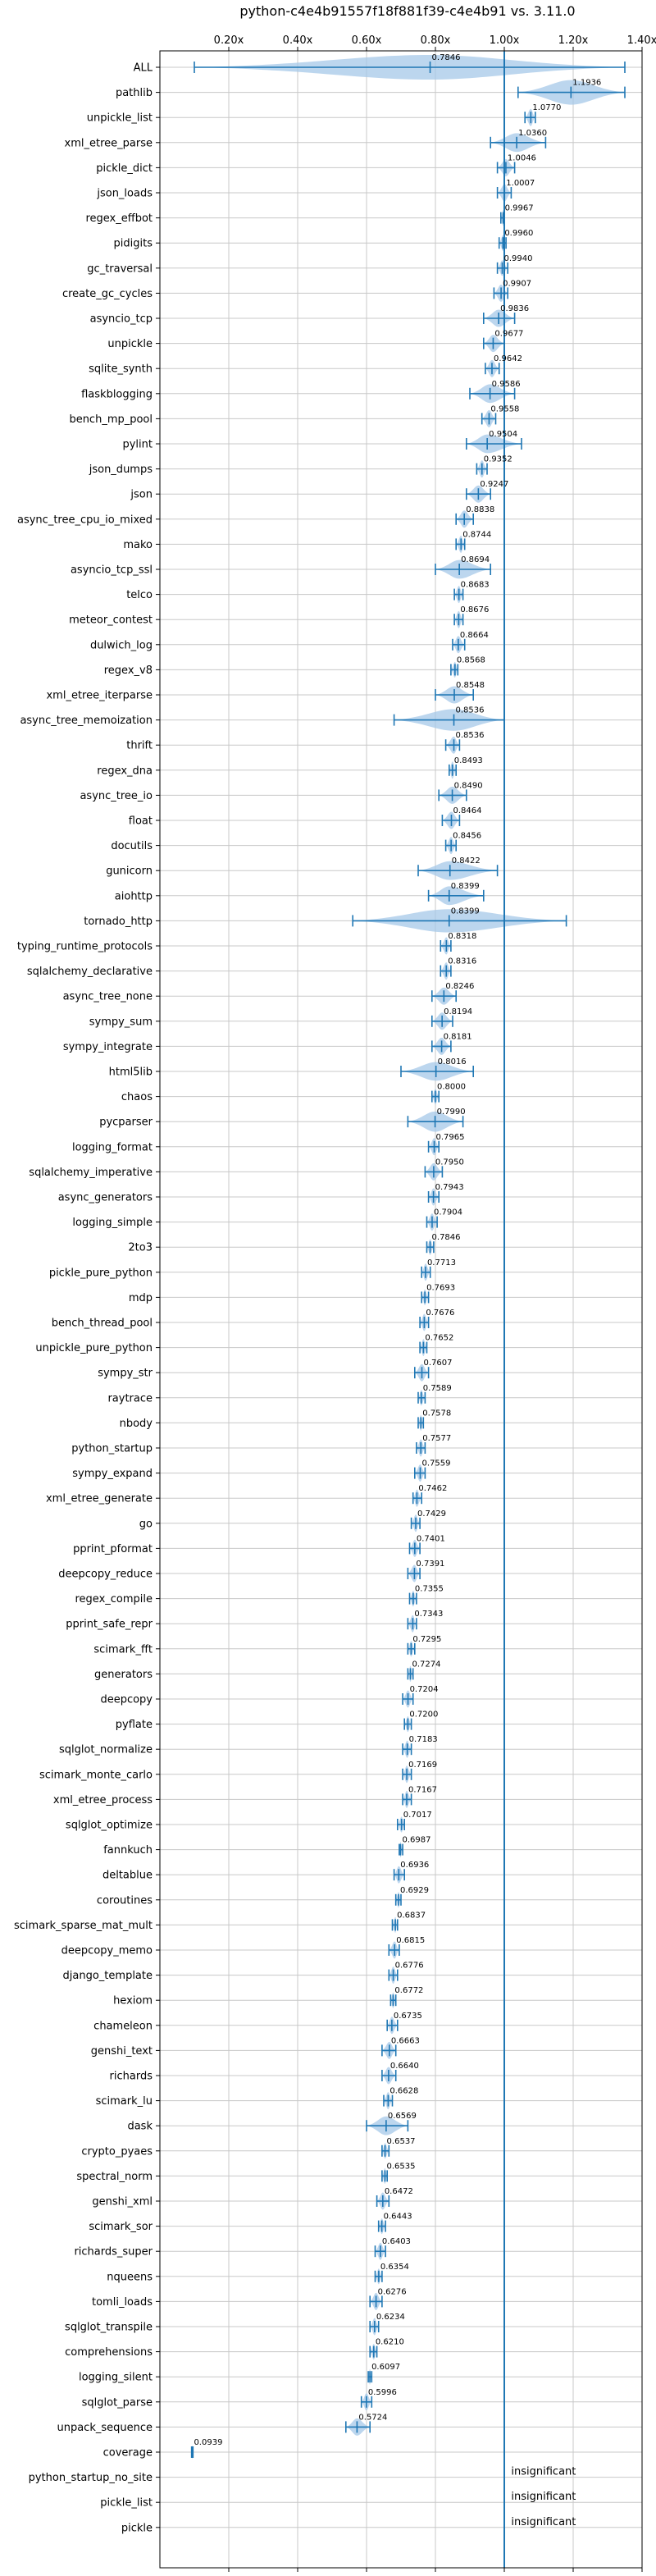 The image size is (656, 2576). What do you see at coordinates (400, 2167) in the screenshot?
I see `value-label: 0.6535` at bounding box center [400, 2167].